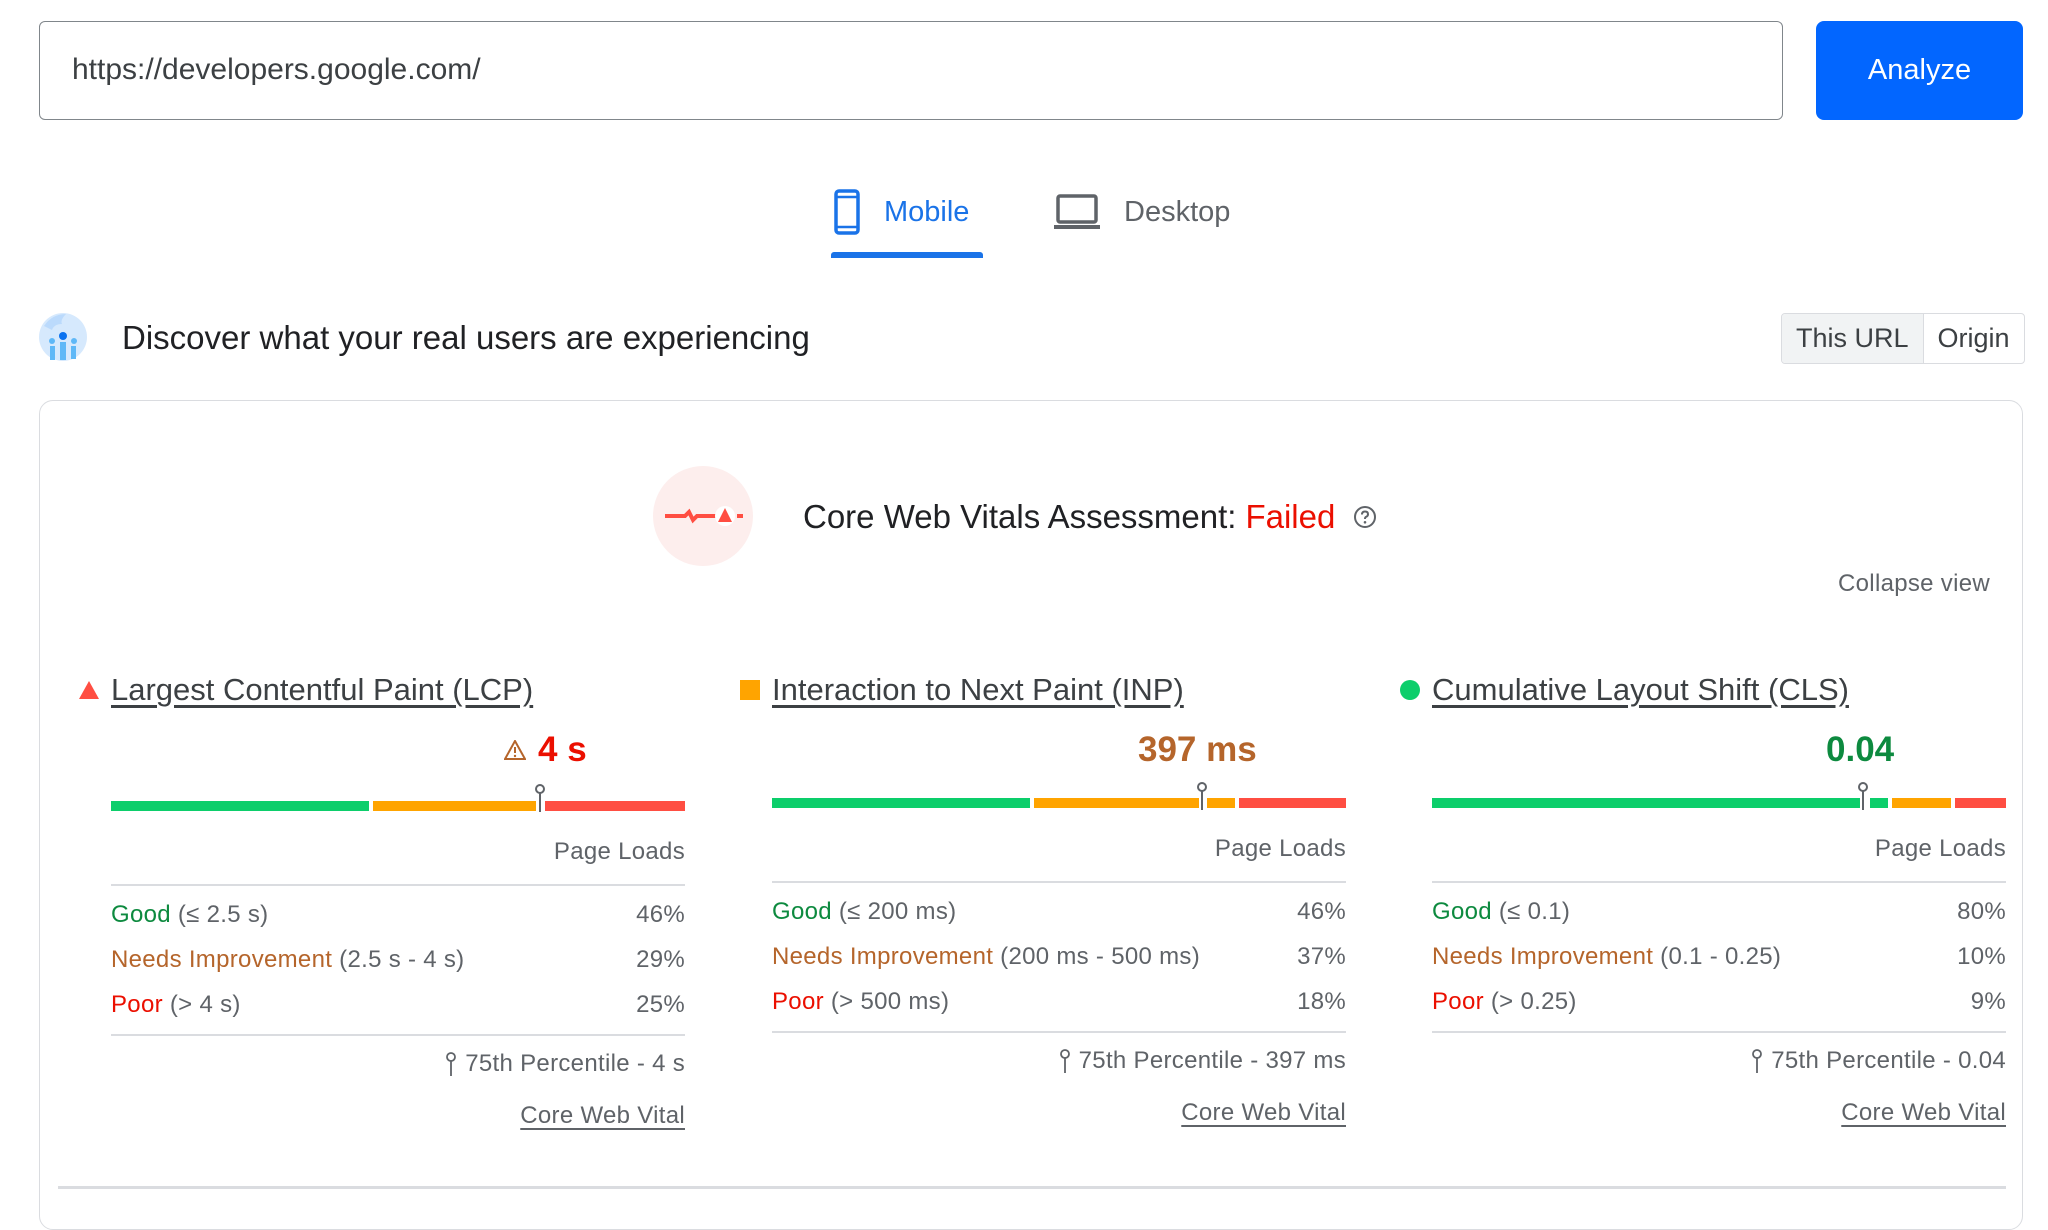 This screenshot has width=2048, height=1230. I want to click on scope-toggle: This URL Origin, so click(1903, 338).